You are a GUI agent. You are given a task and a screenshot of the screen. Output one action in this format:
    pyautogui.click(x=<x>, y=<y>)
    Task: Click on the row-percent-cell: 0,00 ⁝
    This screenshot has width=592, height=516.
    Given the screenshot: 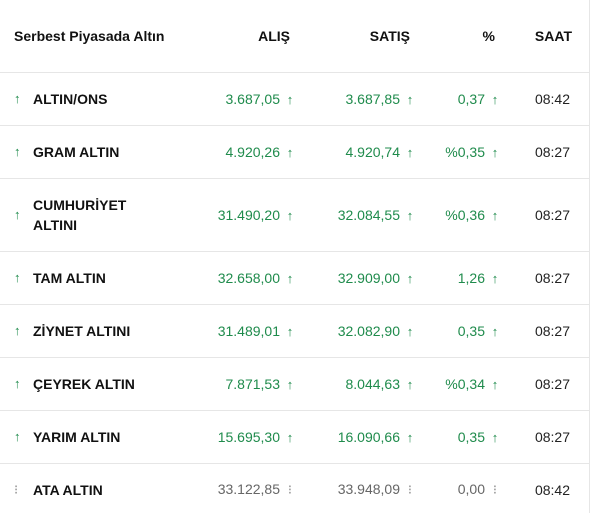 What is the action you would take?
    pyautogui.click(x=462, y=489)
    